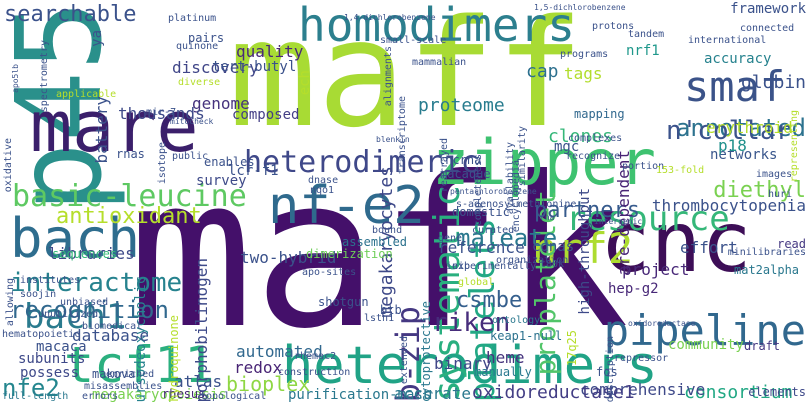 Image resolution: width=808 pixels, height=404 pixels. I want to click on cloud-word: biomedical, so click(112, 326).